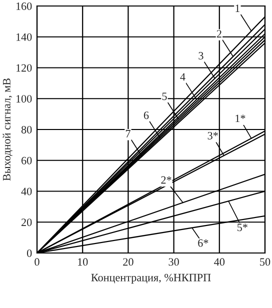 This screenshot has width=272, height=308. What do you see at coordinates (201, 56) in the screenshot?
I see `annotation: 3` at bounding box center [201, 56].